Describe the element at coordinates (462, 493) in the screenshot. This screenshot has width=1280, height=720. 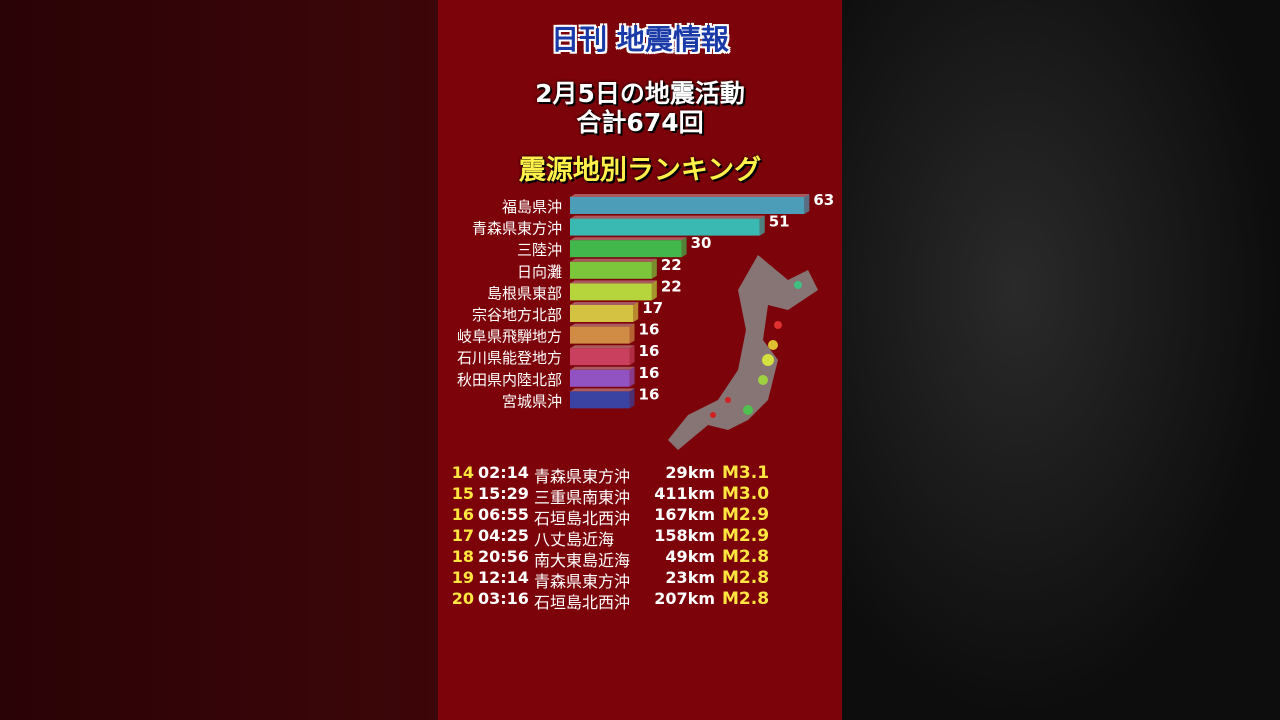
I see `rank-number: 15` at that location.